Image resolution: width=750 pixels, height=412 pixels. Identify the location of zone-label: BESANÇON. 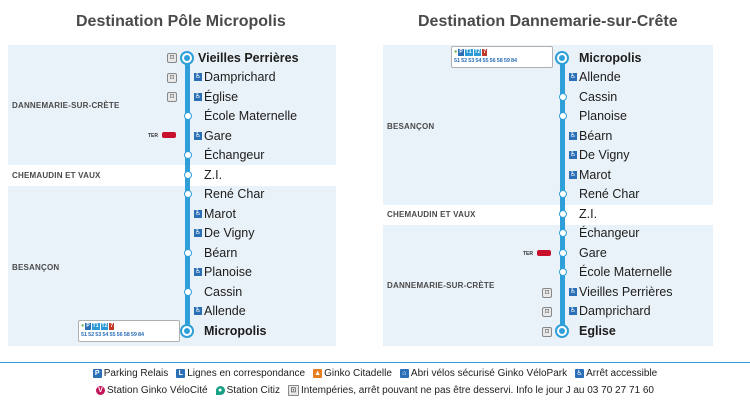
(36, 267).